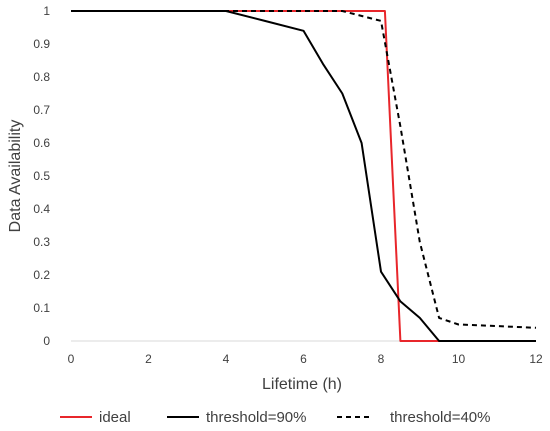  What do you see at coordinates (41, 308) in the screenshot?
I see `y-tick-label: 0.1` at bounding box center [41, 308].